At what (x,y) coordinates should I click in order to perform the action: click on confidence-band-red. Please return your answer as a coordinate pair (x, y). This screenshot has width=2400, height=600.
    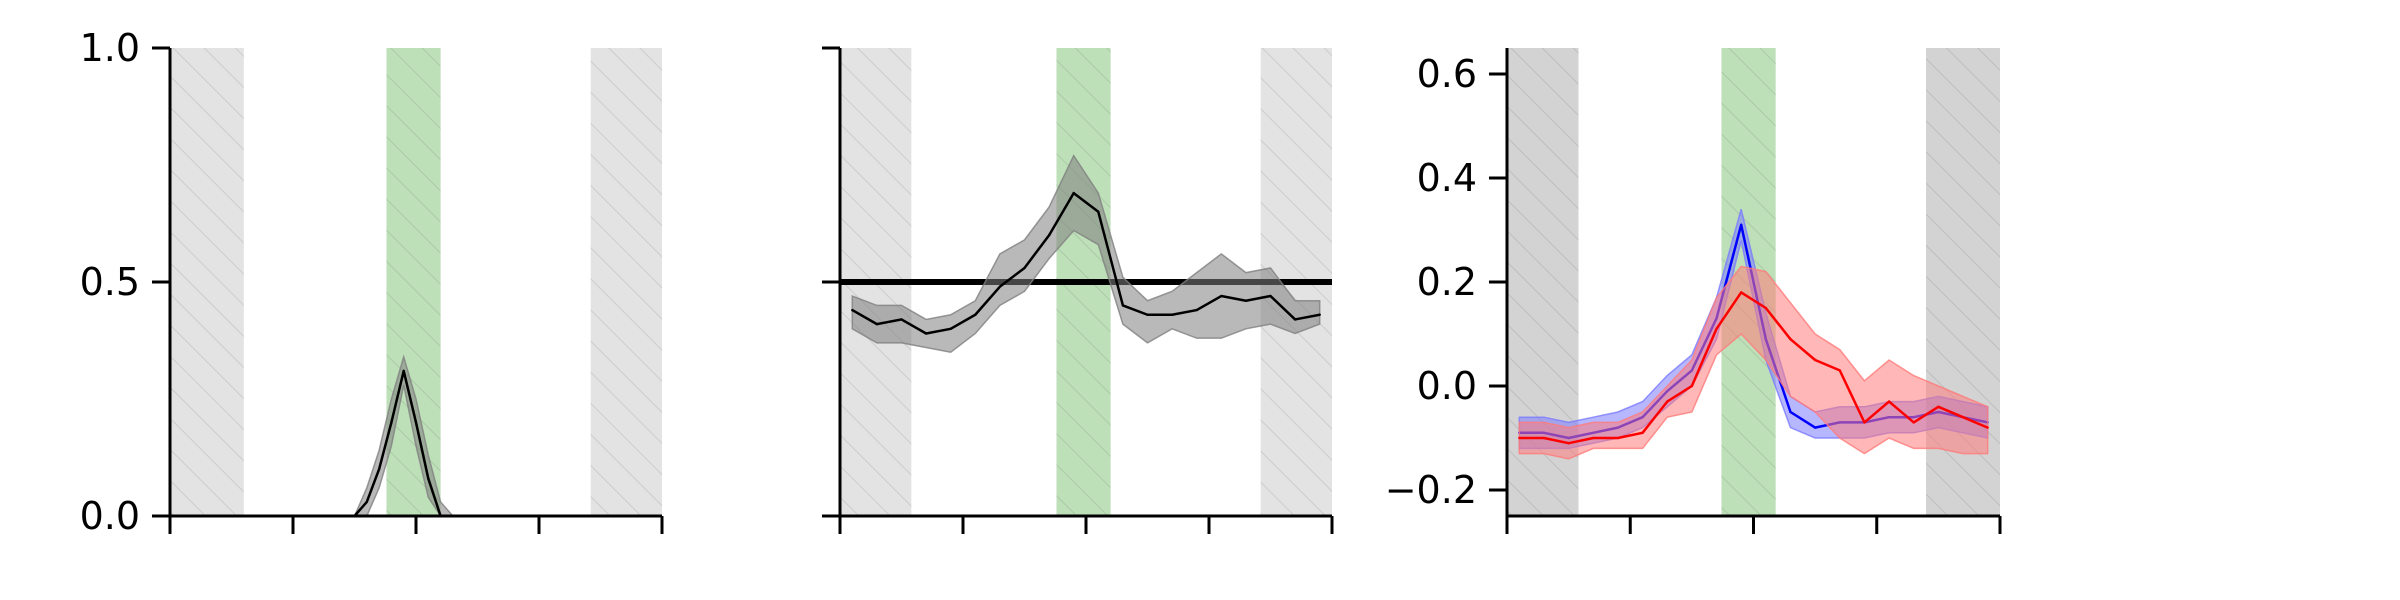
    Looking at the image, I should click on (1753, 362).